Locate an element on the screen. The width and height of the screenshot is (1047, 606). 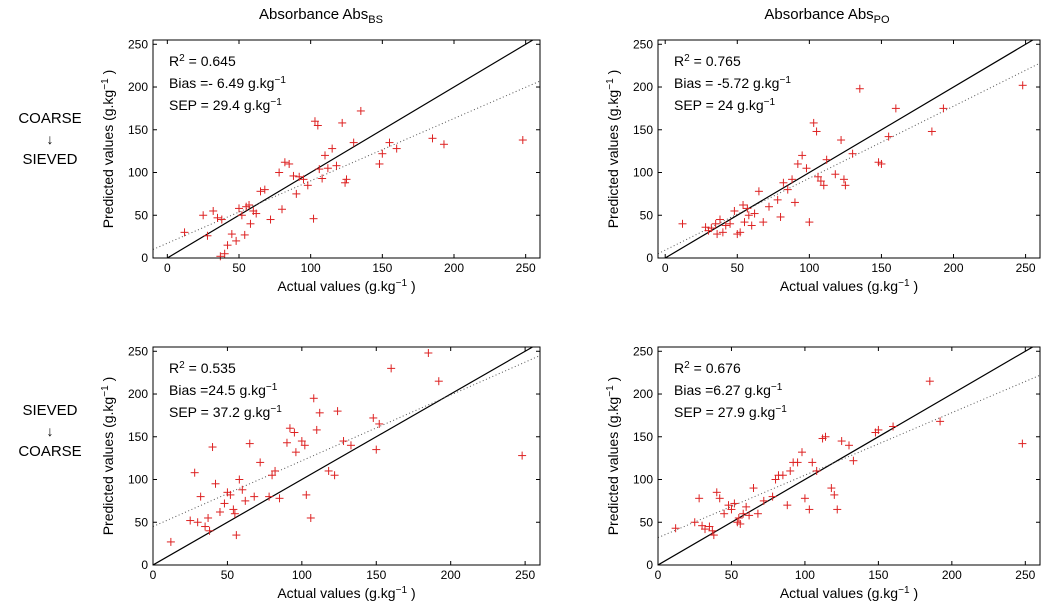
y-axis-label: Predicted values (g.kg−1 ) is located at coordinates (613, 456).